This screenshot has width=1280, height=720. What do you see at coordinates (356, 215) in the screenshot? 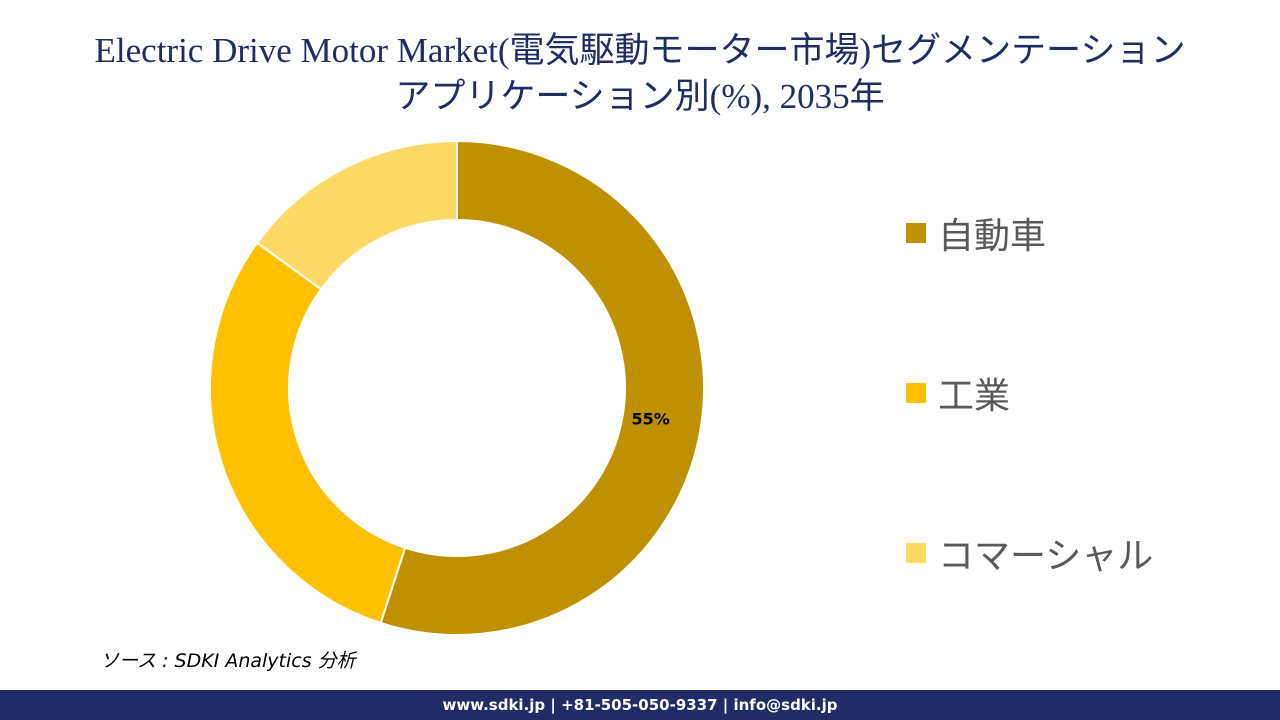
I see `donut-slice-commercial` at bounding box center [356, 215].